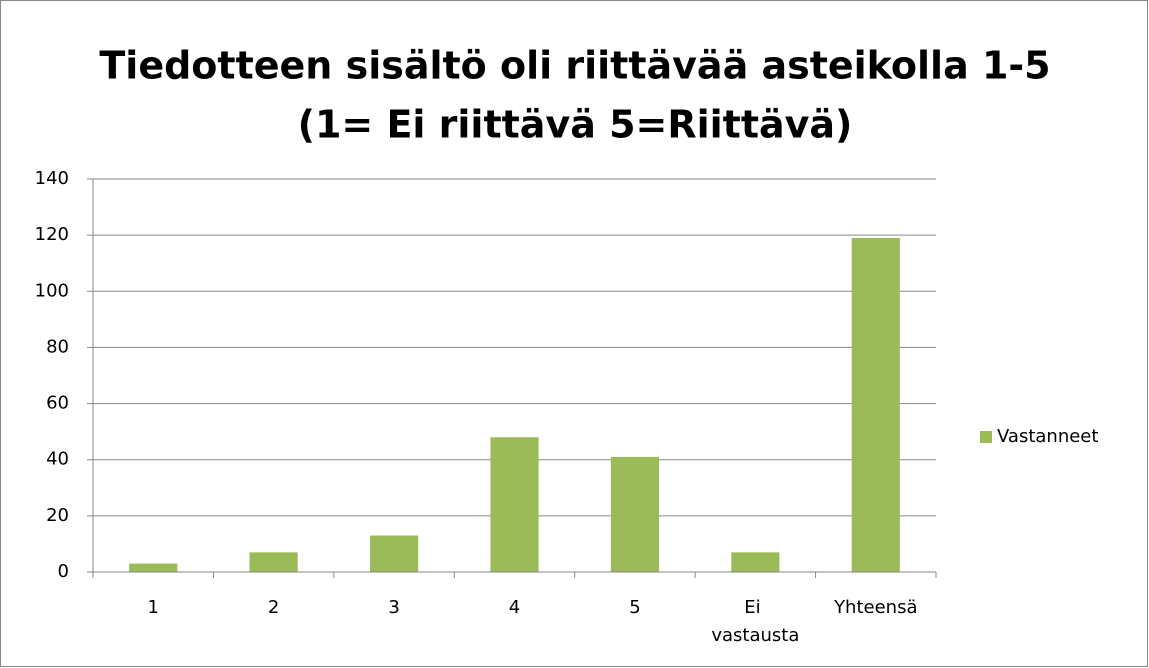  I want to click on y-tick-label: 100, so click(52, 290).